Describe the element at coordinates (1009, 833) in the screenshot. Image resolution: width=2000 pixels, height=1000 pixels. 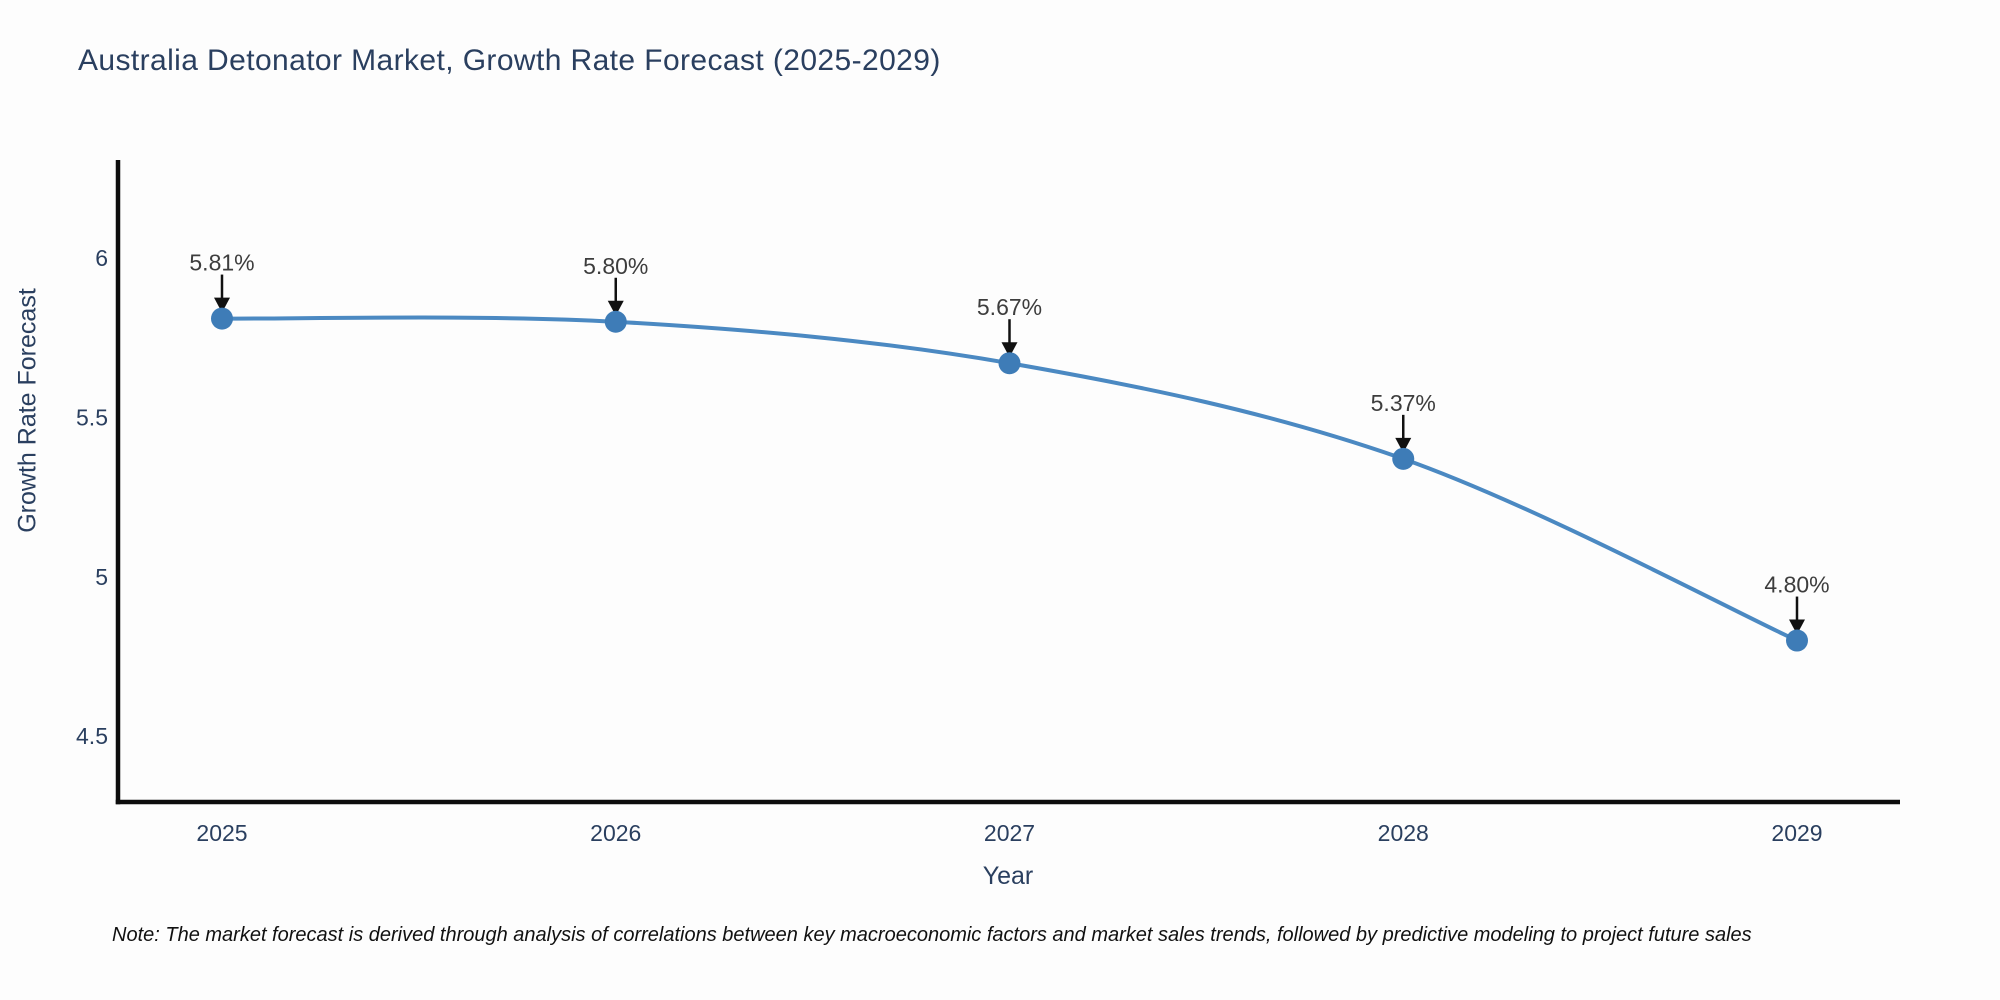
I see `x-tick-label: 2027` at that location.